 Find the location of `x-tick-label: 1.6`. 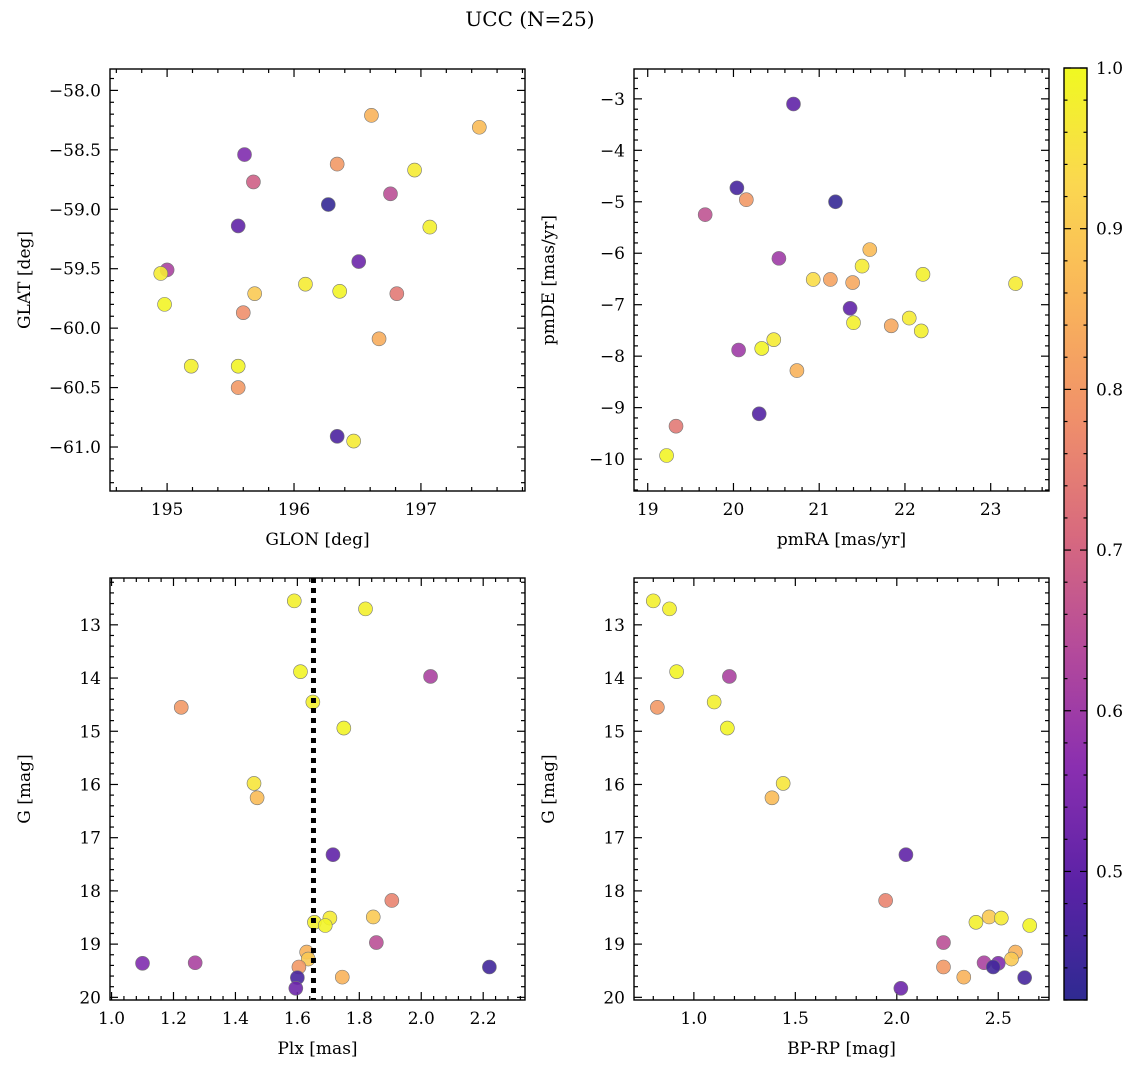

x-tick-label: 1.6 is located at coordinates (297, 1019).